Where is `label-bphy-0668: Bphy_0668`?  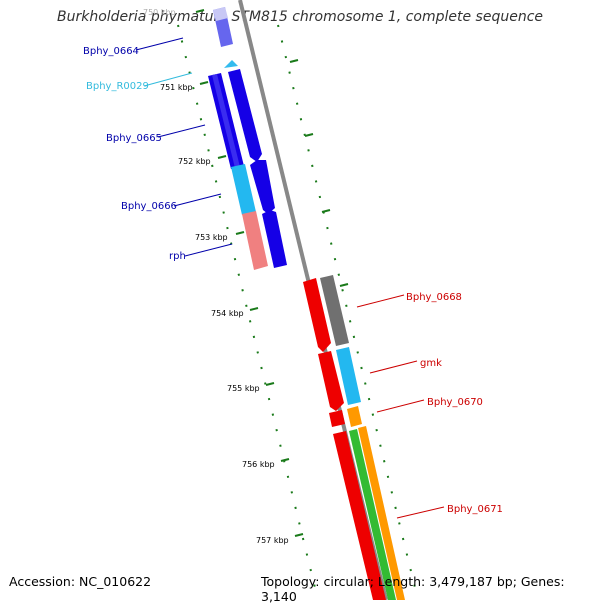
label-bphy-0668: Bphy_0668 is located at coordinates (434, 297).